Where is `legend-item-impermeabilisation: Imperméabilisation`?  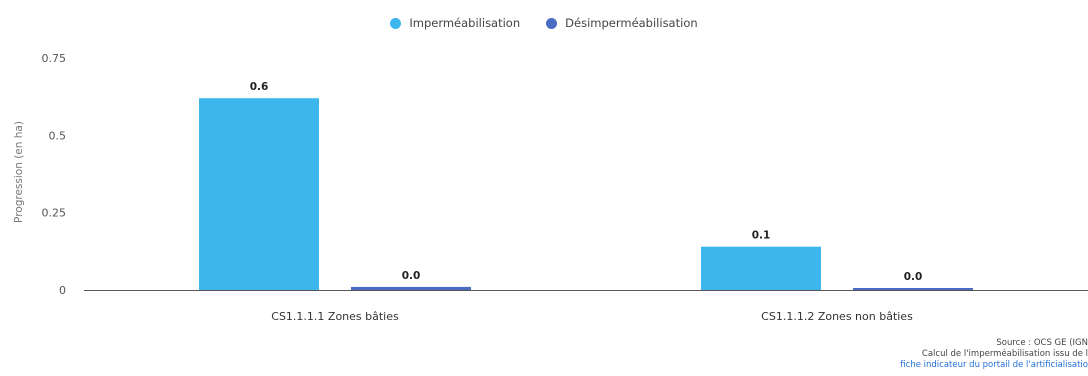 legend-item-impermeabilisation: Imperméabilisation is located at coordinates (455, 23).